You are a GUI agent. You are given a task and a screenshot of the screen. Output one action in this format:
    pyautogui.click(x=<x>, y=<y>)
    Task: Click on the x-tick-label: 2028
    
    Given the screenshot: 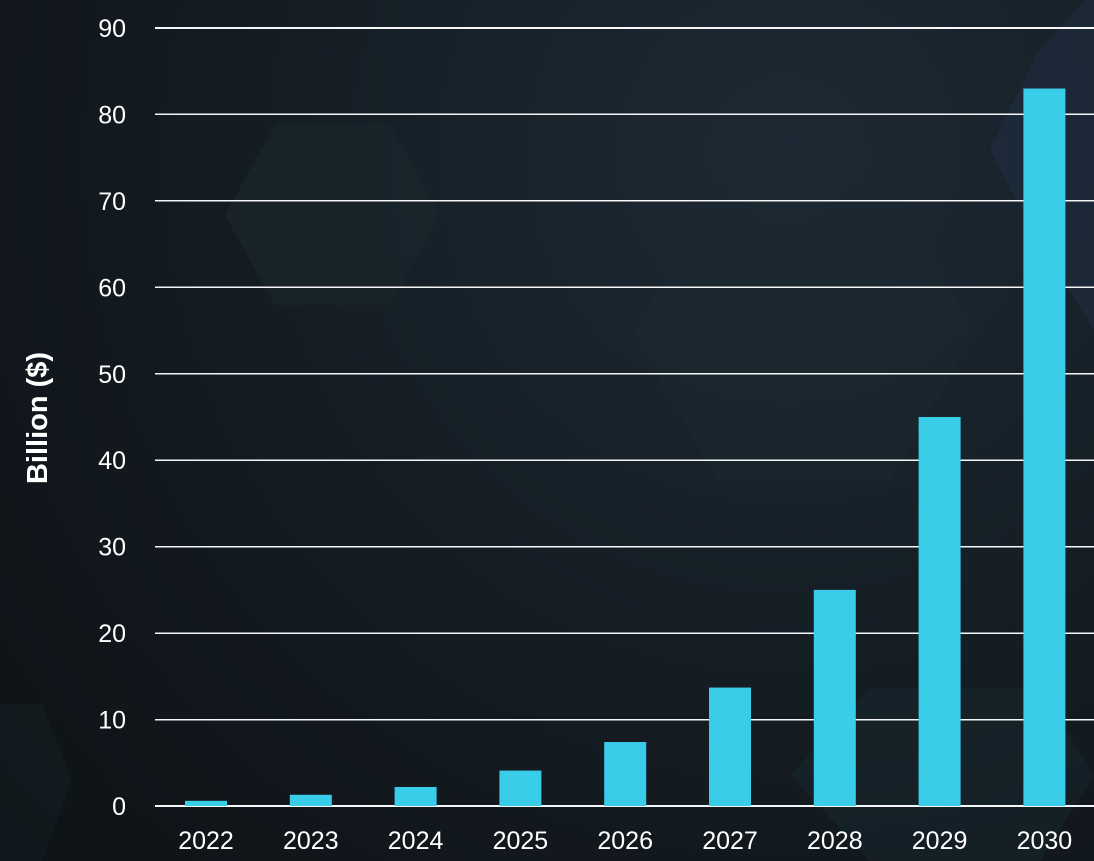 What is the action you would take?
    pyautogui.click(x=835, y=841)
    